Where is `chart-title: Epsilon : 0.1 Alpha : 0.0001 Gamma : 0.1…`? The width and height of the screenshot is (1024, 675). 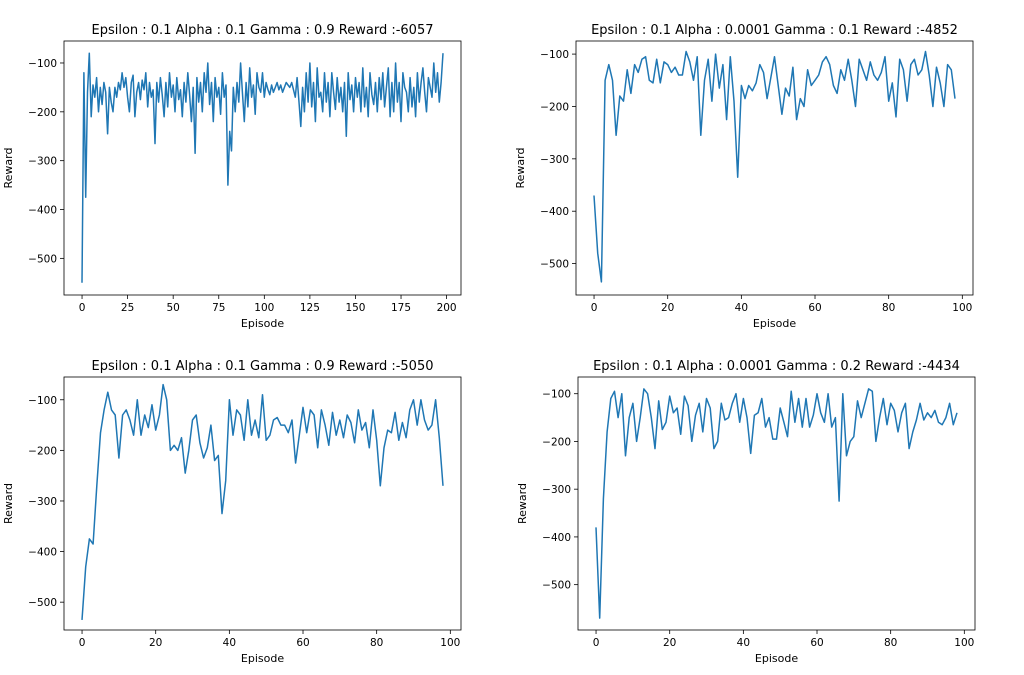
chart-title: Epsilon : 0.1 Alpha : 0.0001 Gamma : 0.1… is located at coordinates (774, 30).